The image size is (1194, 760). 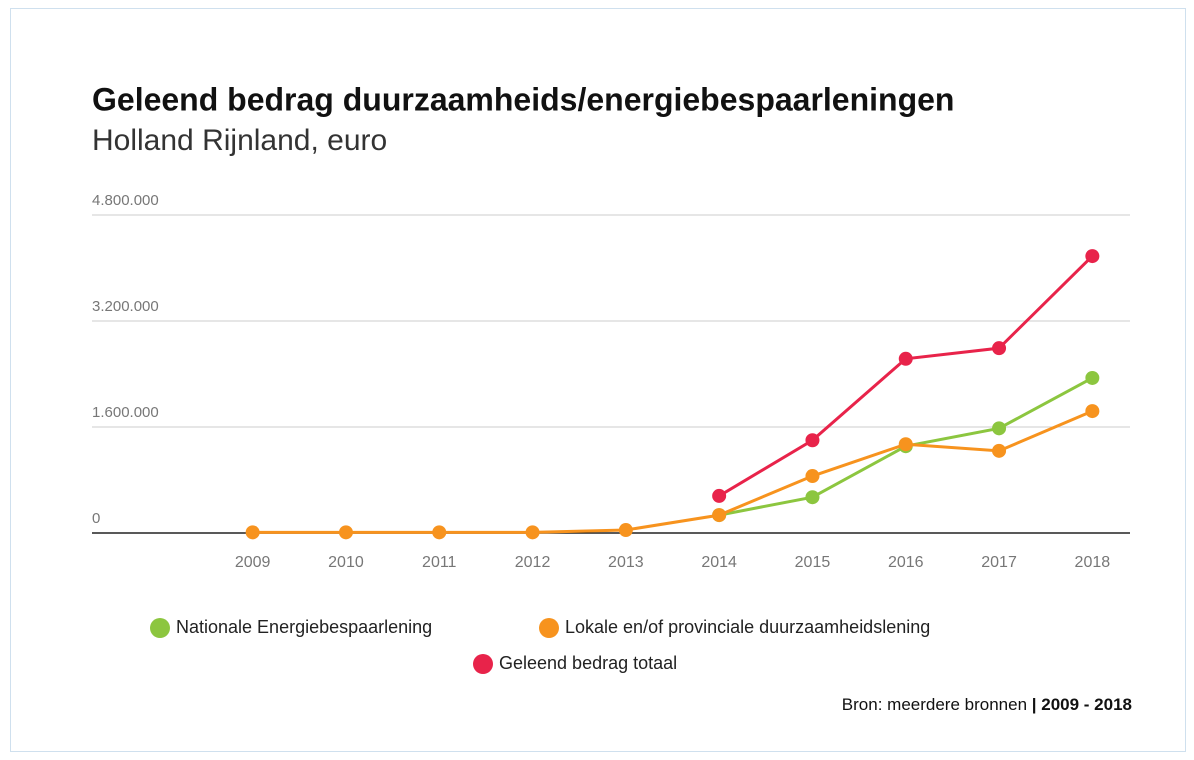 What do you see at coordinates (934, 704) in the screenshot?
I see `source-text: Bron: meerdere bronnen` at bounding box center [934, 704].